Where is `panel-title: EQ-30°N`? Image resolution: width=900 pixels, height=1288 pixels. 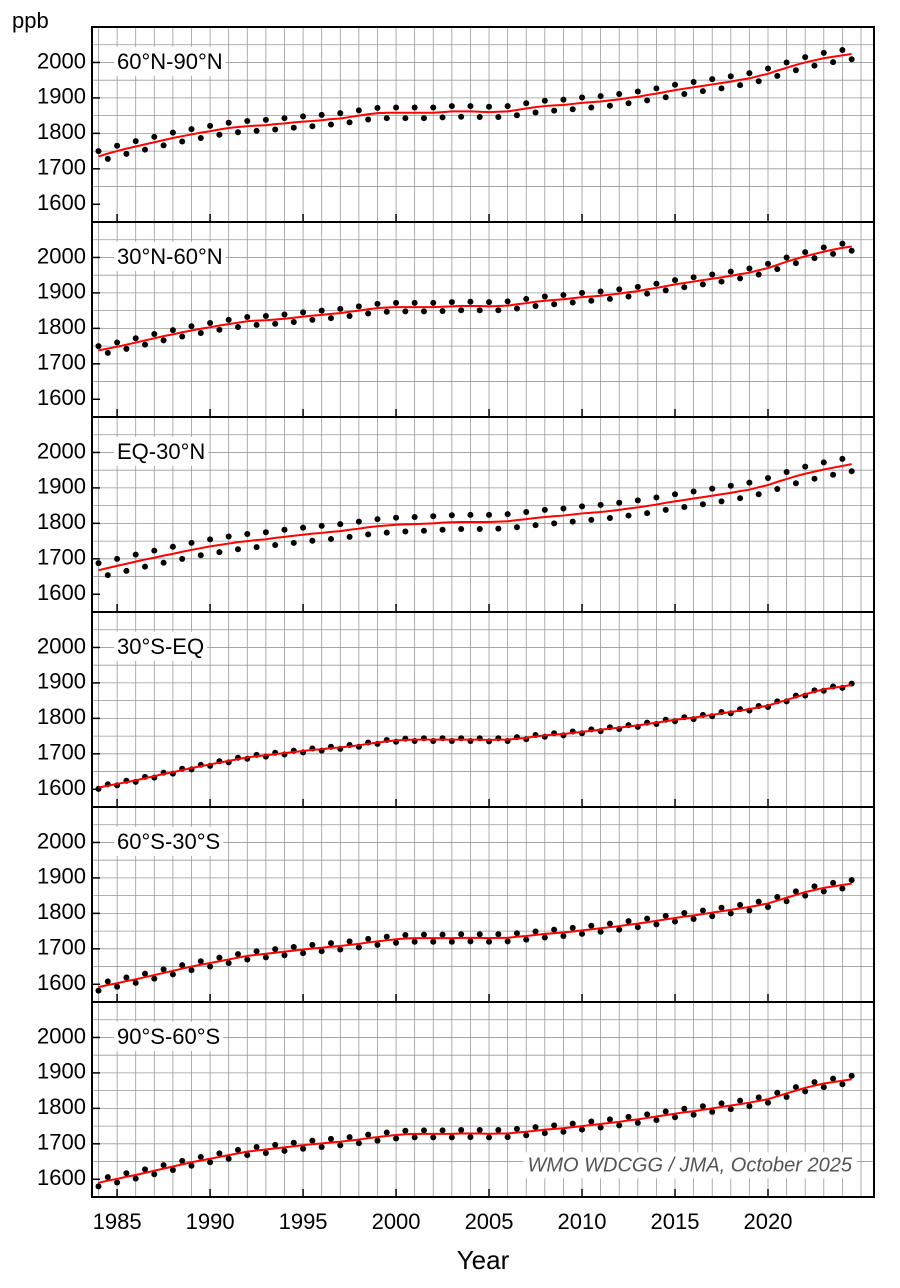 panel-title: EQ-30°N is located at coordinates (161, 451).